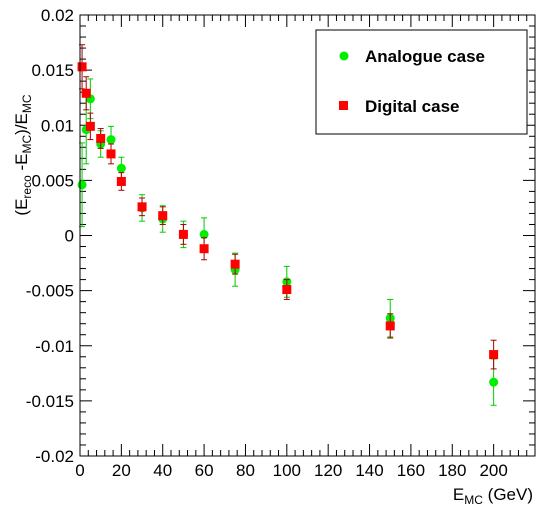  Describe the element at coordinates (57, 125) in the screenshot. I see `y-tick-label: 0.01` at that location.